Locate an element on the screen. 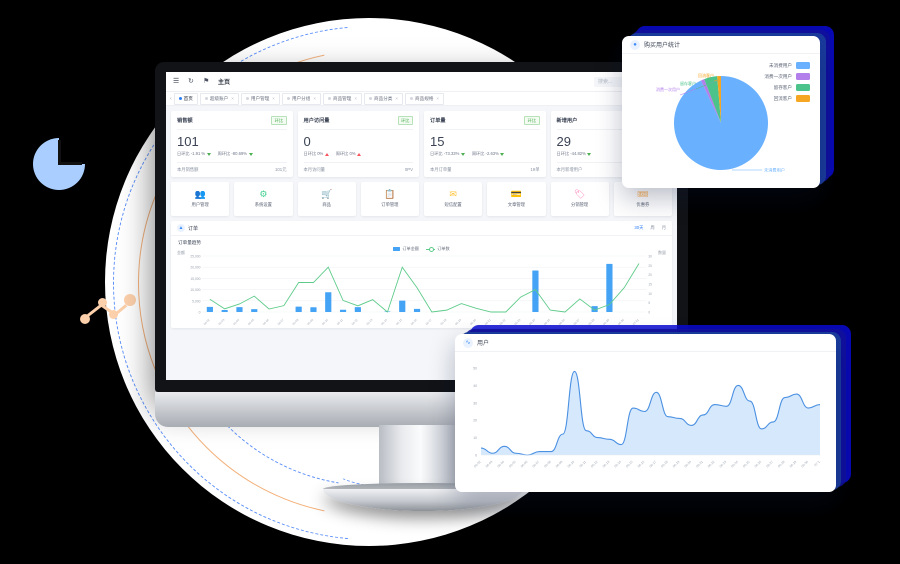 The image size is (900, 564). svg-text: 06-14 is located at coordinates (617, 464).